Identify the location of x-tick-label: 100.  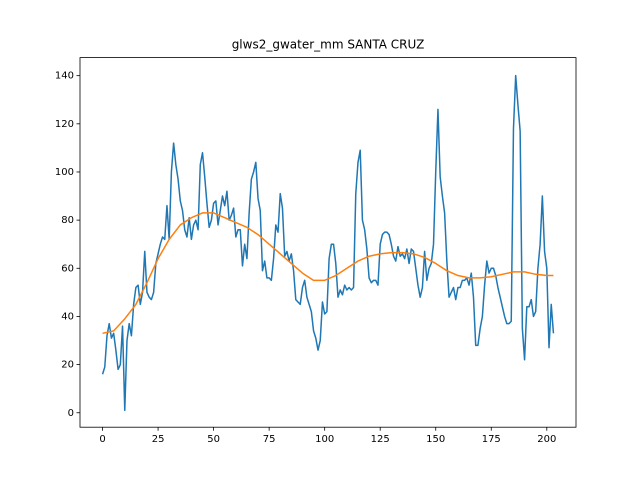
(324, 439).